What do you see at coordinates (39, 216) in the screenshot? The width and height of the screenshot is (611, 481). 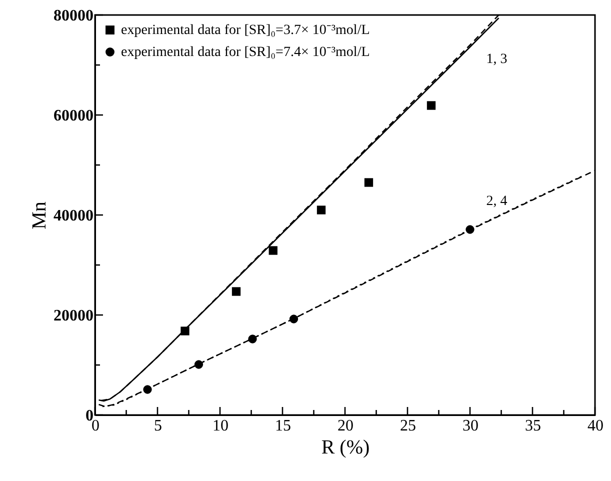 I see `y-axis-title: Mn` at bounding box center [39, 216].